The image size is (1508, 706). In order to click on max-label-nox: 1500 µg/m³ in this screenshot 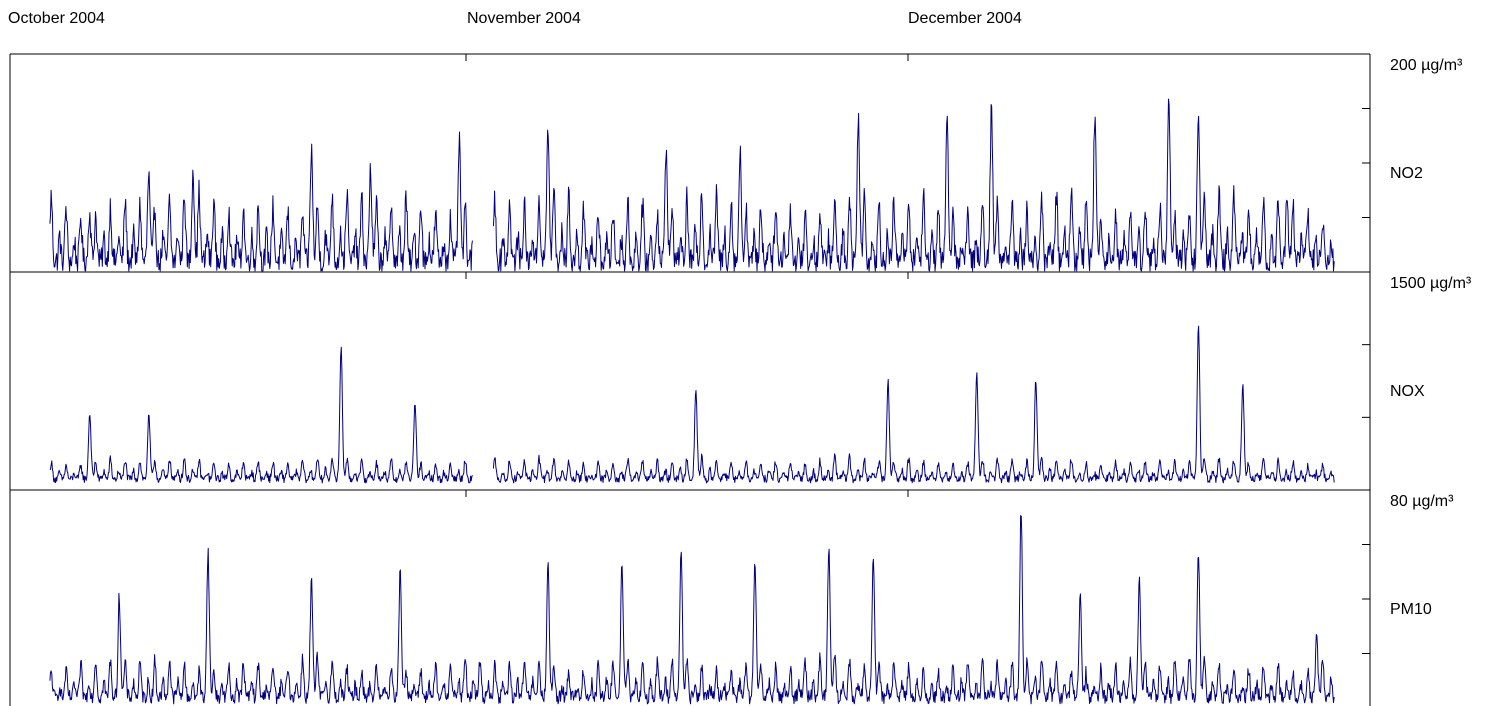, I will do `click(1431, 283)`.